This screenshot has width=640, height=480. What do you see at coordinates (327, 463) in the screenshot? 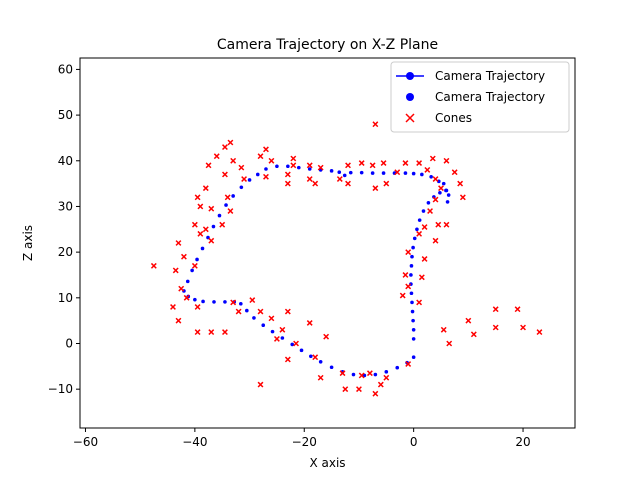
I see `x-axis-label: X axis` at bounding box center [327, 463].